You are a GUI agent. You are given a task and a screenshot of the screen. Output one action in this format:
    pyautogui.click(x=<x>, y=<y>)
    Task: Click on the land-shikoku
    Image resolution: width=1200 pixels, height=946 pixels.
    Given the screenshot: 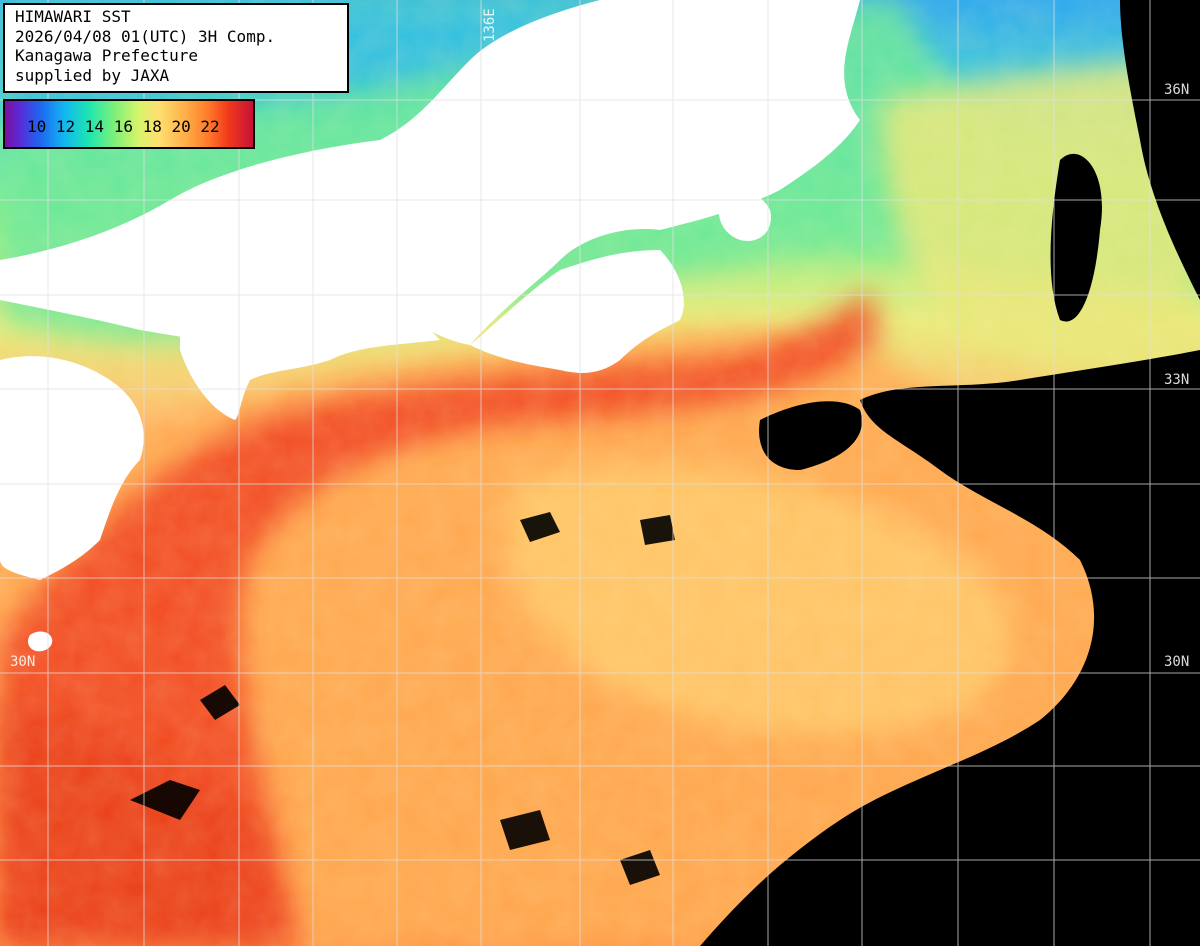 What is the action you would take?
    pyautogui.click(x=310, y=348)
    